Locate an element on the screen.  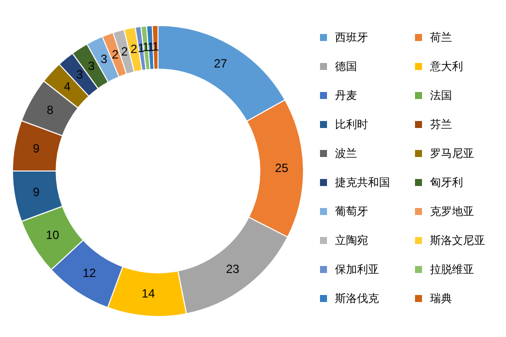
legend-label: 意大利 is located at coordinates (446, 66).